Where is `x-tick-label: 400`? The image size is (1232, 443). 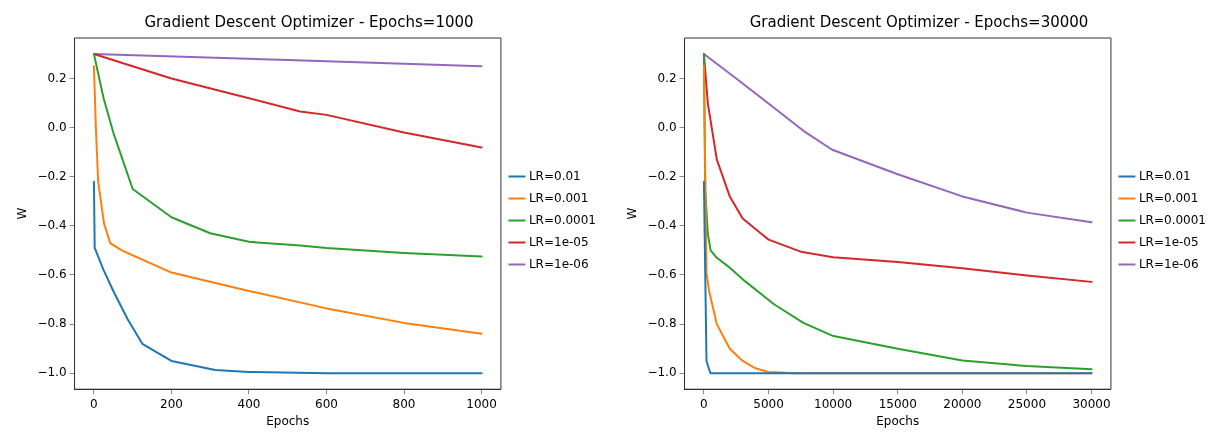
x-tick-label: 400 is located at coordinates (249, 403).